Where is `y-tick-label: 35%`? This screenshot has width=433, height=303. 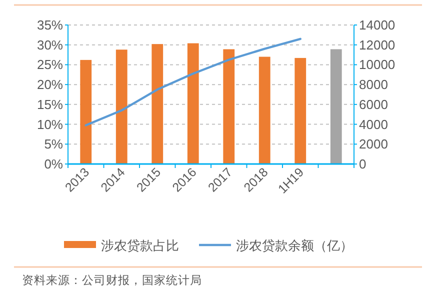
y-tick-label: 35% is located at coordinates (50, 25).